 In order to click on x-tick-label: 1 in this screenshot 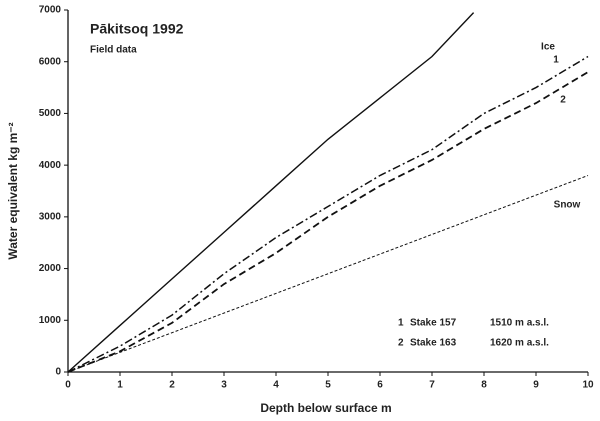, I will do `click(120, 385)`.